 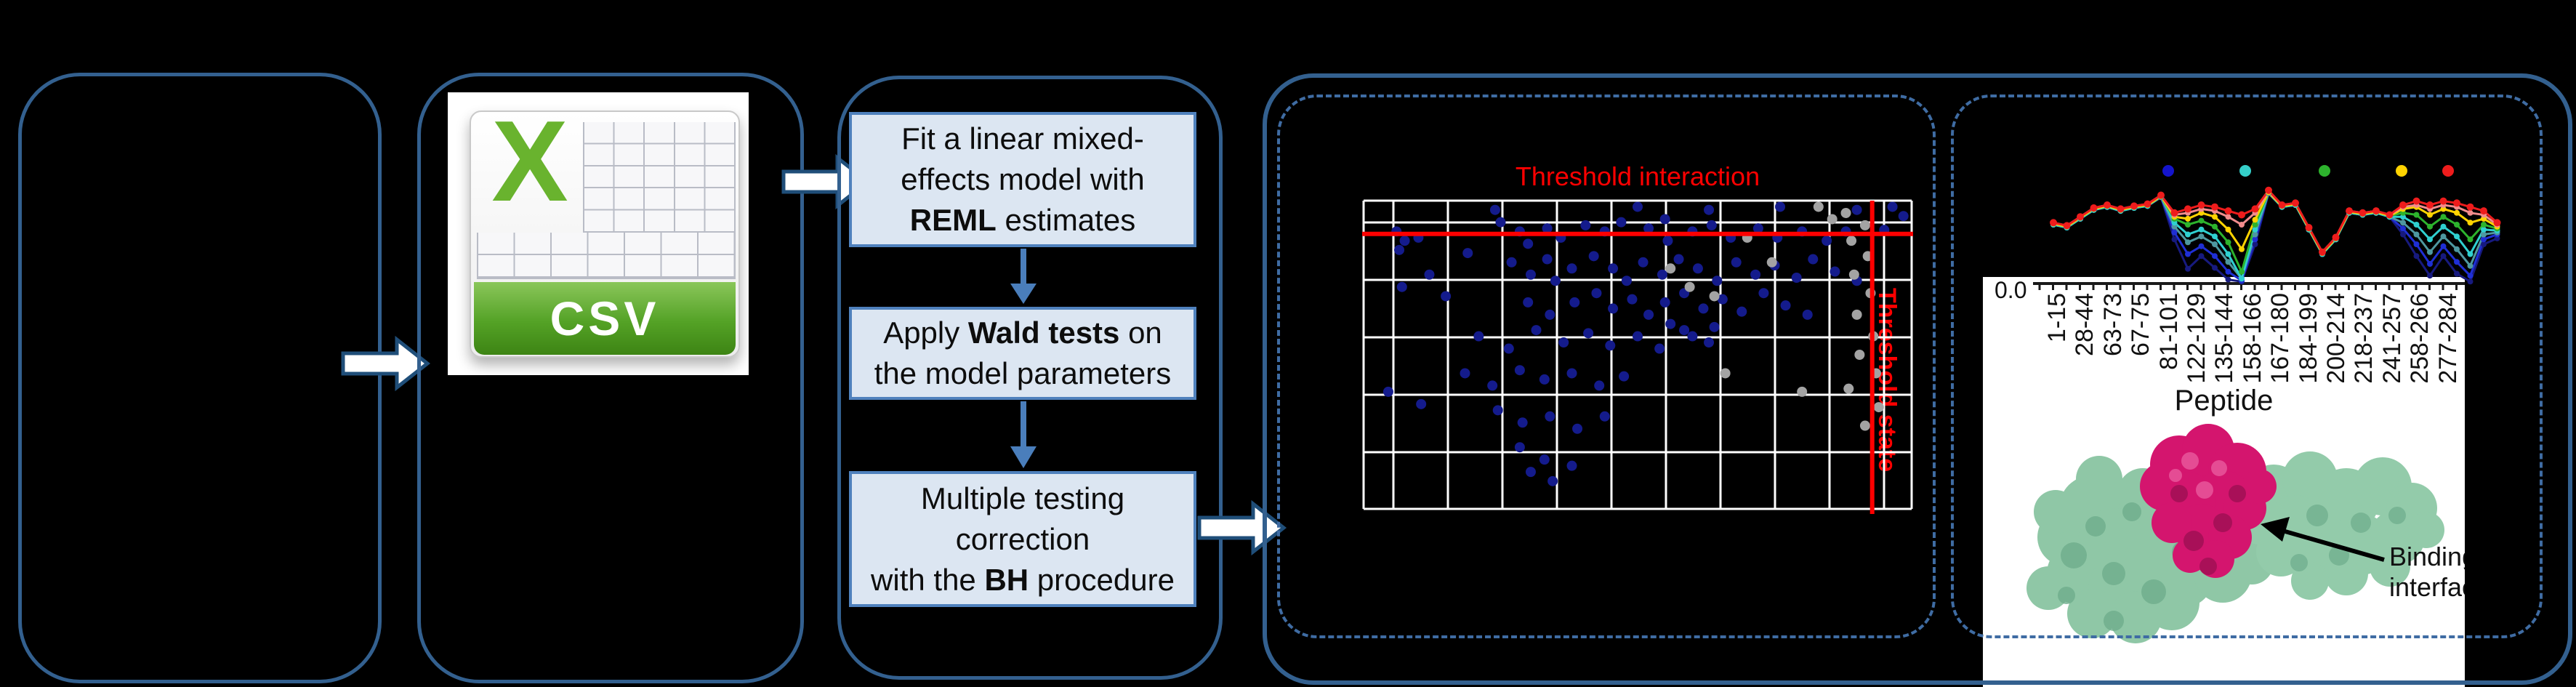 I want to click on csv-file-icon: X CSV, so click(x=605, y=230).